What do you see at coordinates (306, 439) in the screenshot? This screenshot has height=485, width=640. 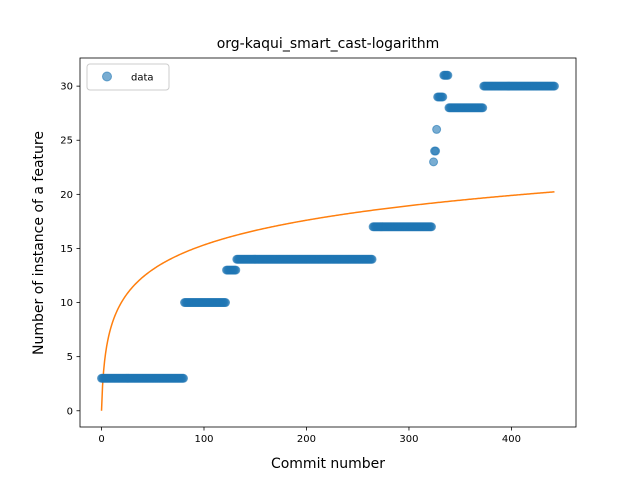 I see `x-tick-label: 200` at bounding box center [306, 439].